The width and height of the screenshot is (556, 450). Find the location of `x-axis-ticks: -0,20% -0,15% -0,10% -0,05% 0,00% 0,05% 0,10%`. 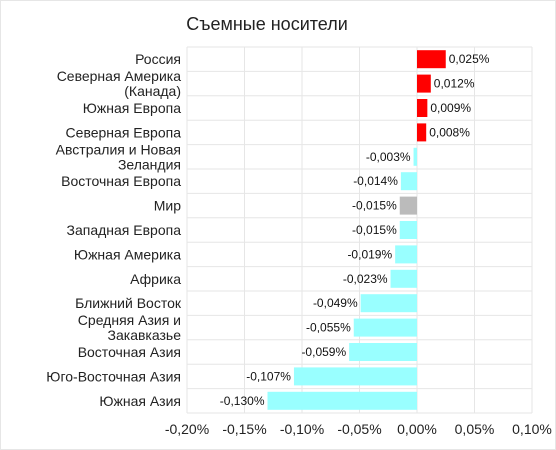

x-axis-ticks: -0,20% -0,15% -0,10% -0,05% 0,00% 0,05% 0,10% is located at coordinates (358, 429).